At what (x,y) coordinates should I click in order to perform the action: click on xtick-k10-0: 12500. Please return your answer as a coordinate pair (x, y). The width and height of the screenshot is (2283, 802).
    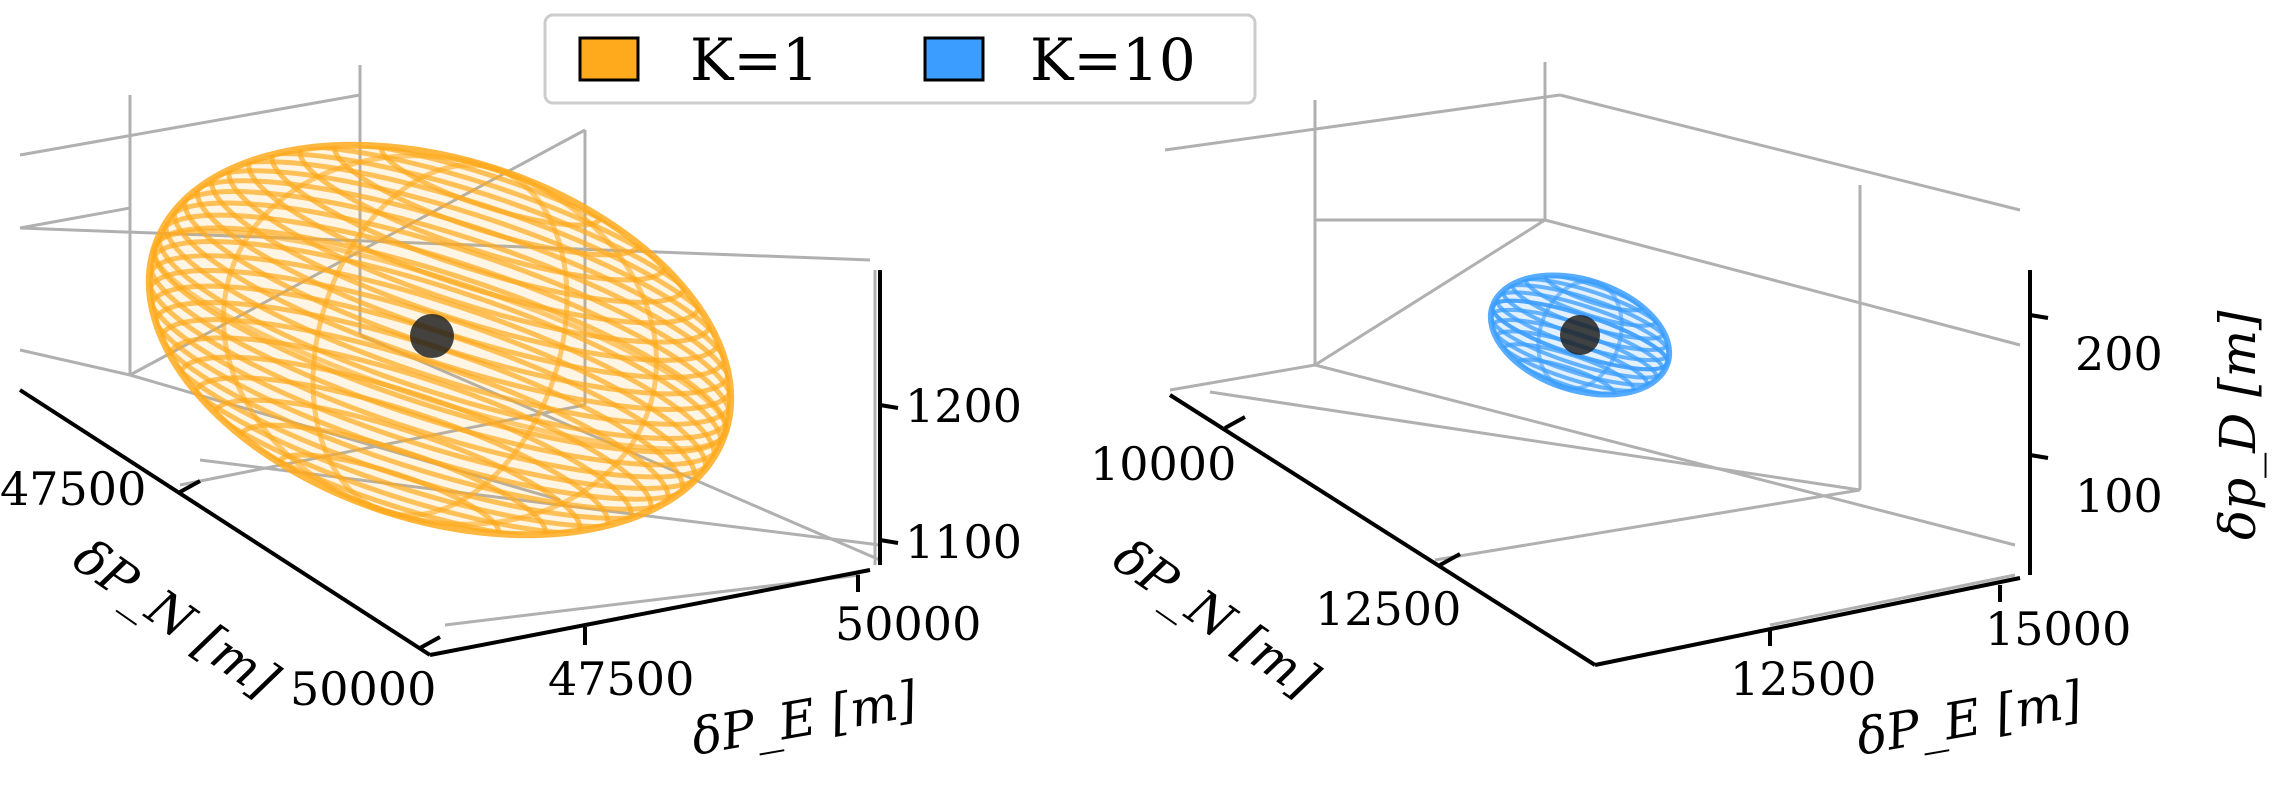
    Looking at the image, I should click on (1803, 679).